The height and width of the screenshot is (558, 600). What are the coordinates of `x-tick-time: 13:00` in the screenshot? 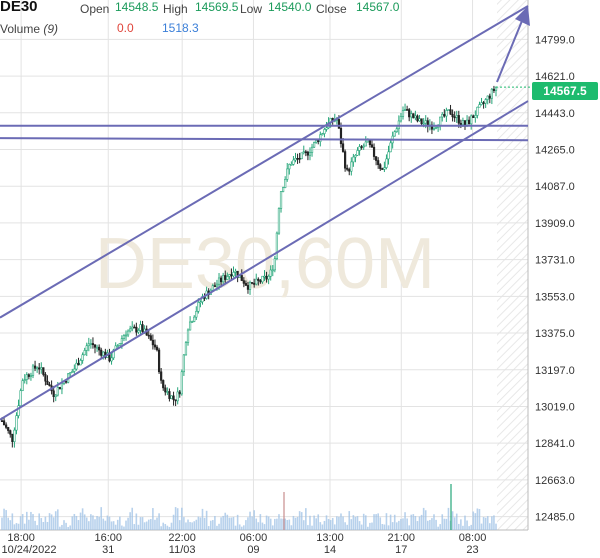 It's located at (330, 538).